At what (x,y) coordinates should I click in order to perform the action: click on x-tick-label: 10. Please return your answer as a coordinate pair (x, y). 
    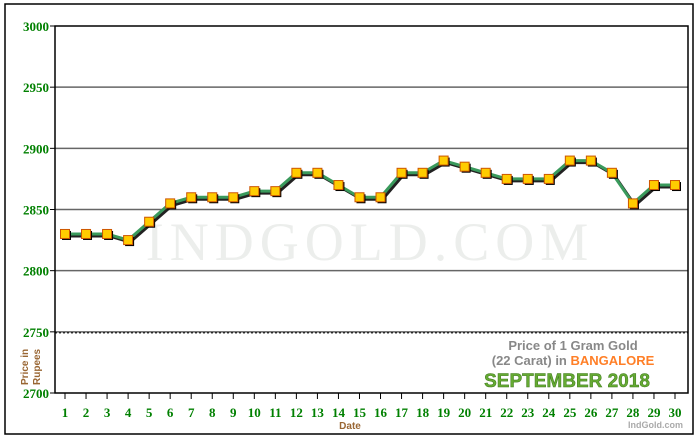
    Looking at the image, I should click on (254, 412).